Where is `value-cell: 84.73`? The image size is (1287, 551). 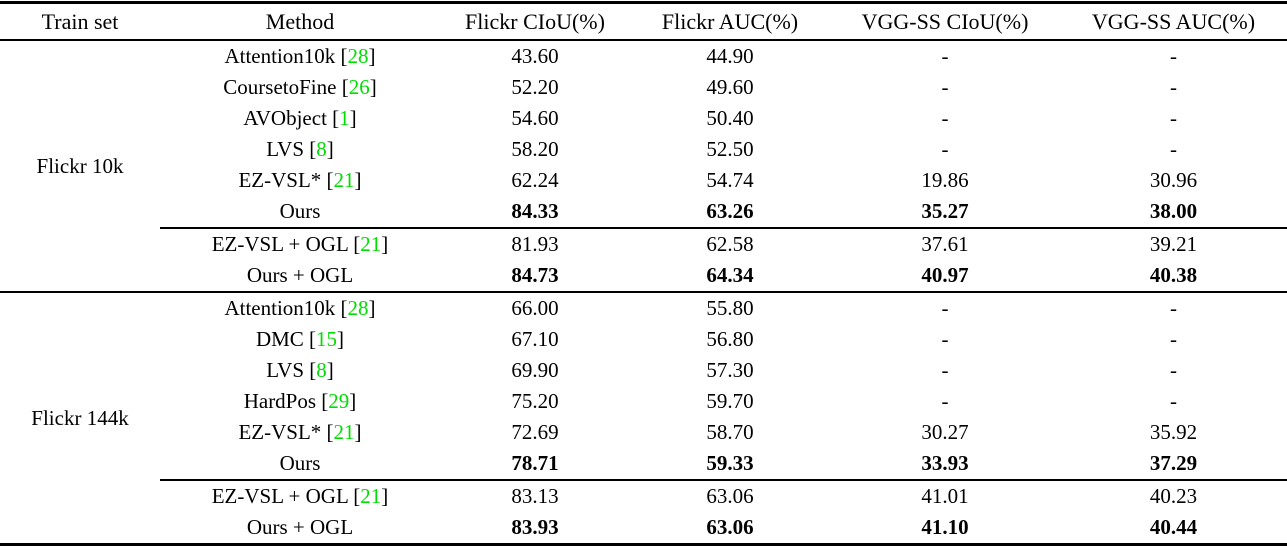
value-cell: 84.73 is located at coordinates (535, 275).